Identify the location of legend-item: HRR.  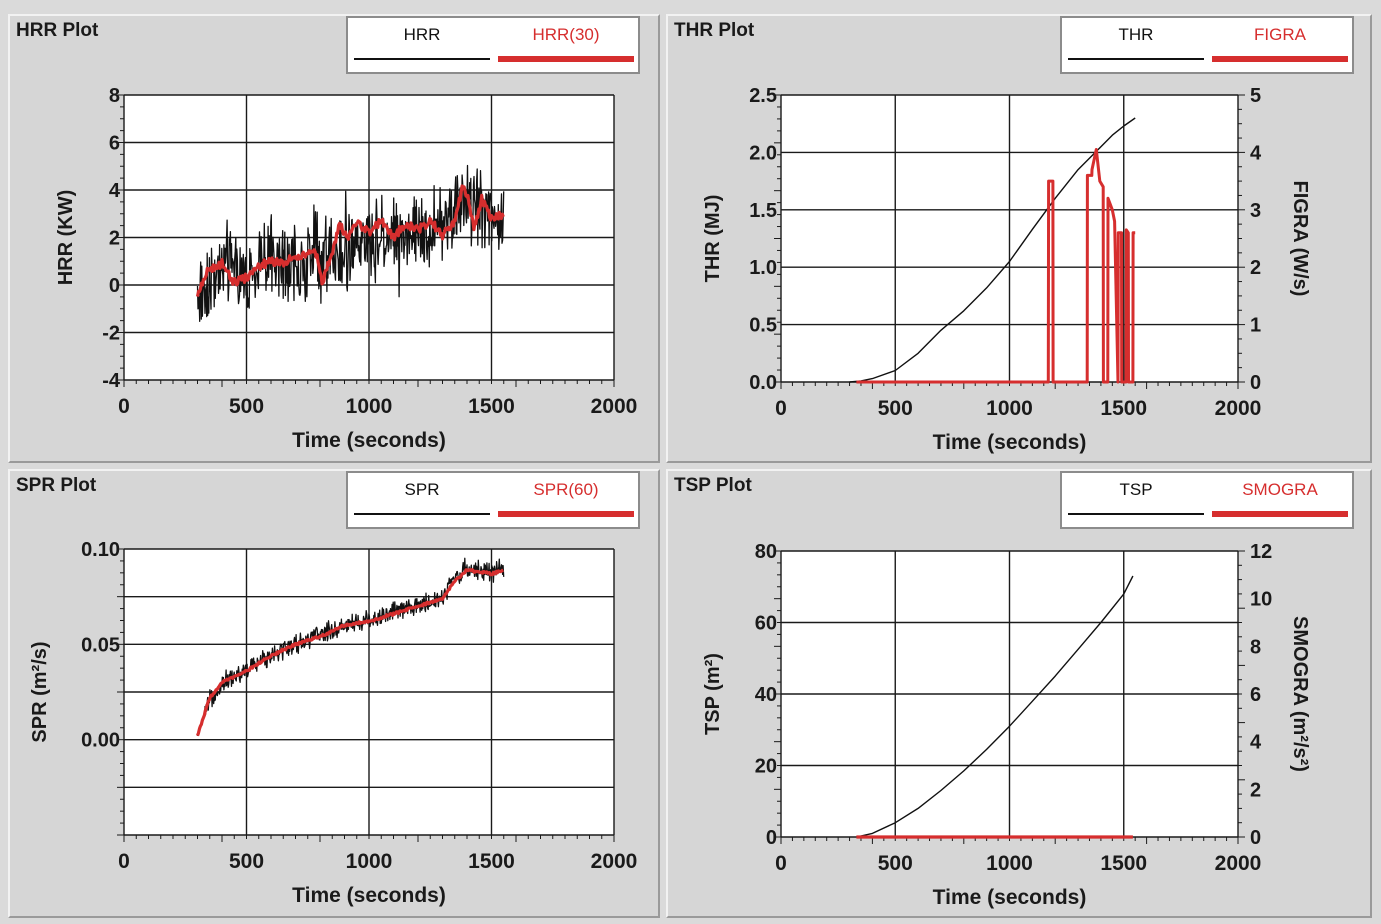
(422, 42).